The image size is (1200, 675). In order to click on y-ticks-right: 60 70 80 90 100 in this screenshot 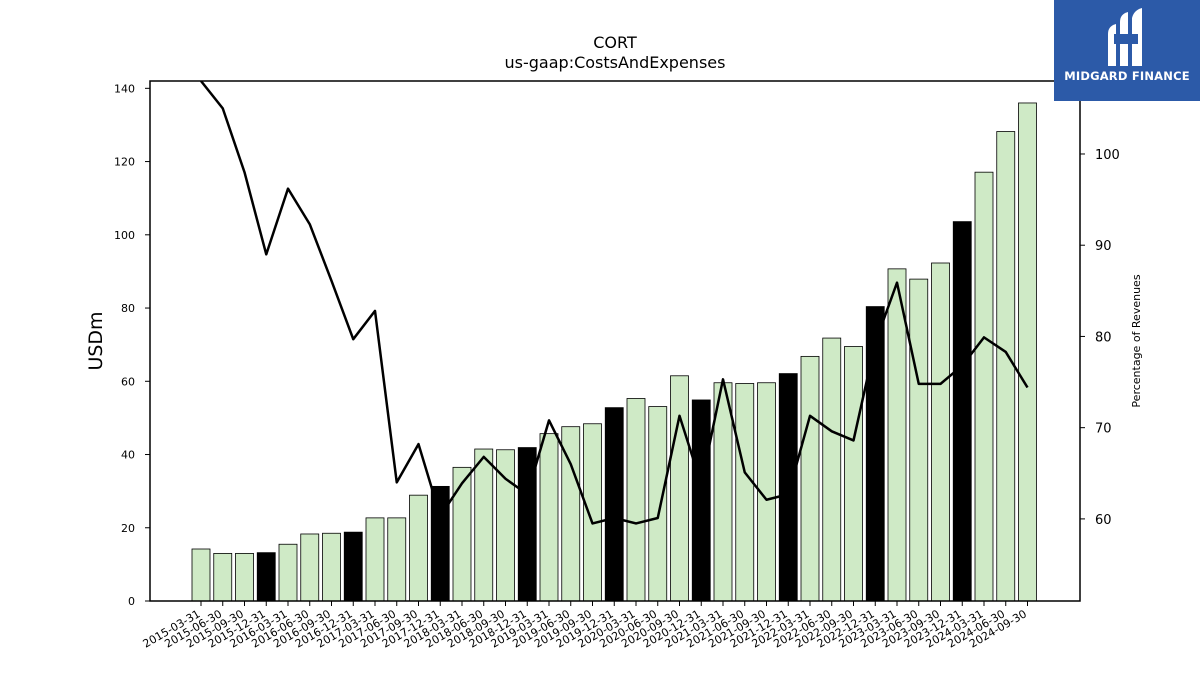, I will do `click(1100, 338)`.